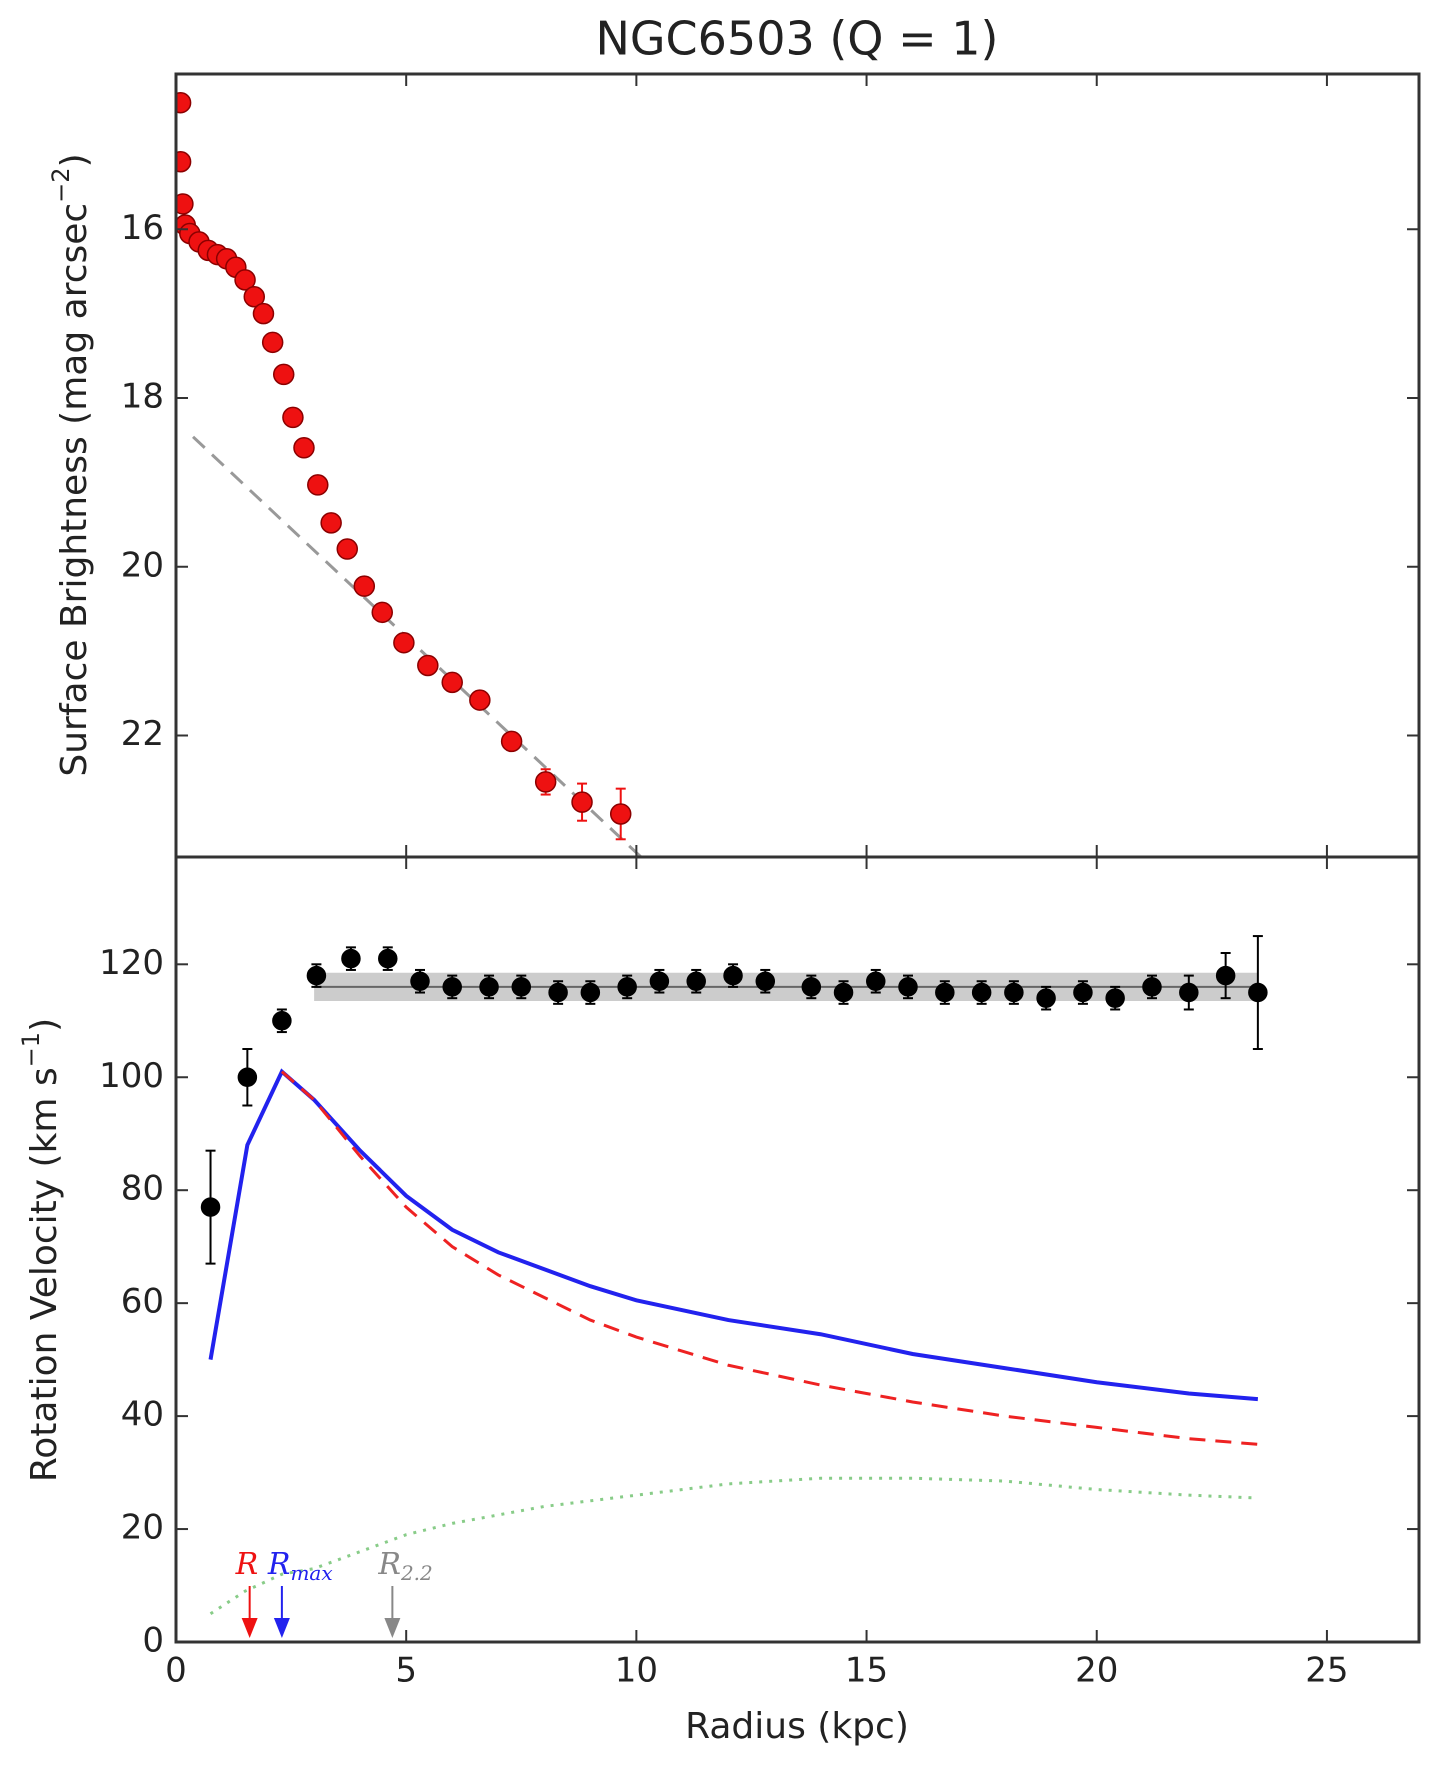 This screenshot has height=1787, width=1453. I want to click on annotation-sub: max, so click(311, 1573).